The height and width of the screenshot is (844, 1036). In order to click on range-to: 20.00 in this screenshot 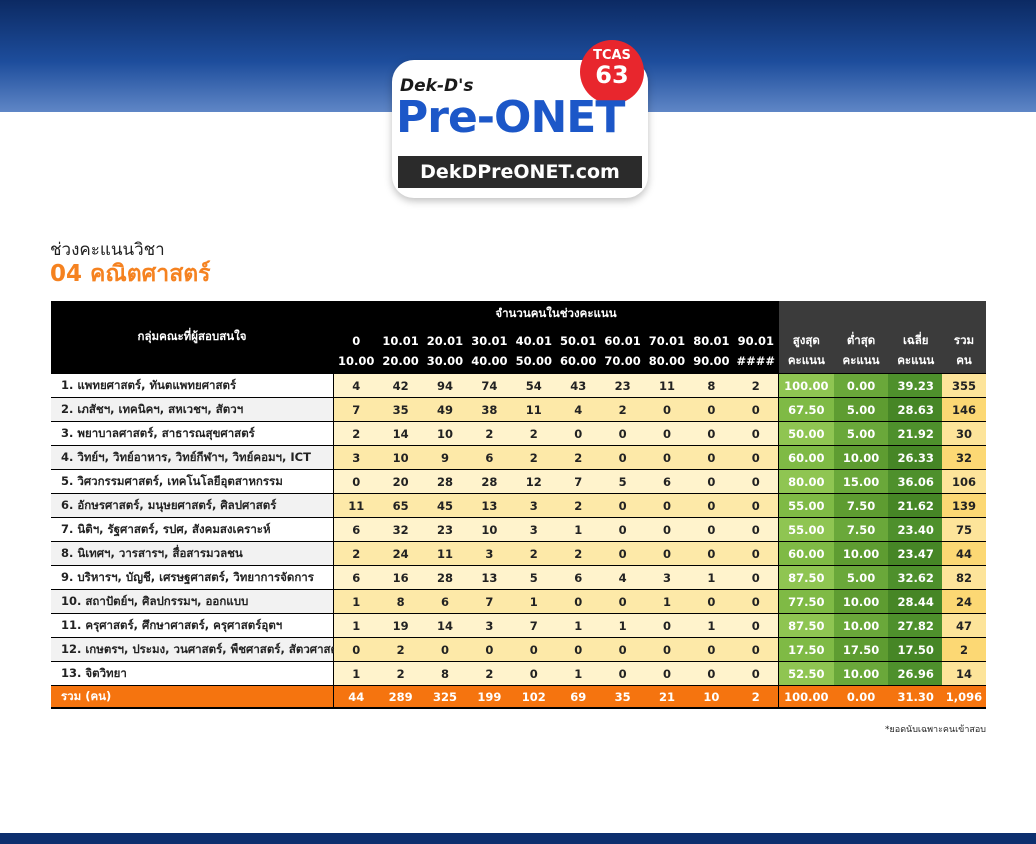, I will do `click(400, 361)`.